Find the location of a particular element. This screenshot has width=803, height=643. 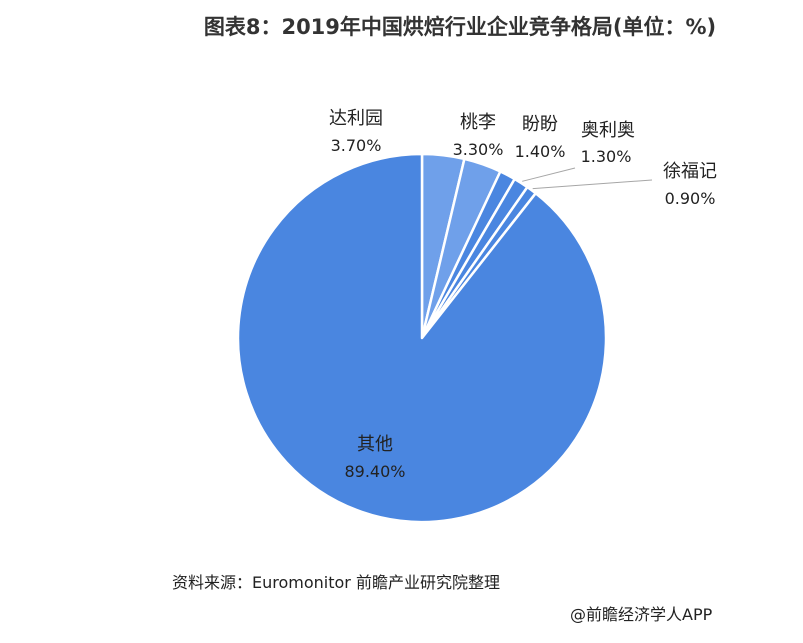

slice-name-label: 奥利奥 is located at coordinates (608, 130).